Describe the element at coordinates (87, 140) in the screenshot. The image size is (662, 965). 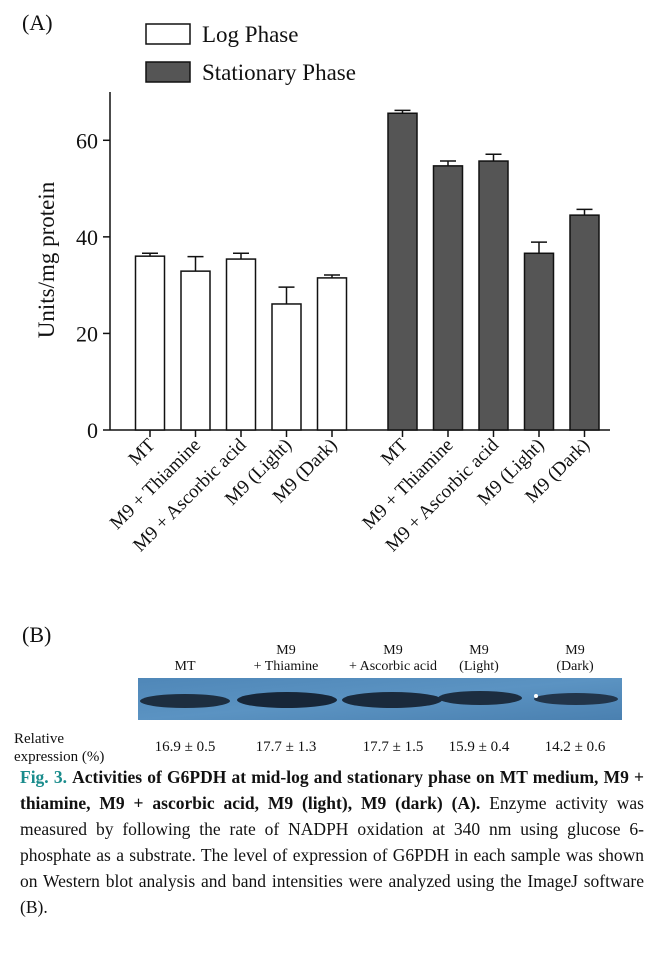
I see `y-tick-label: 60` at that location.